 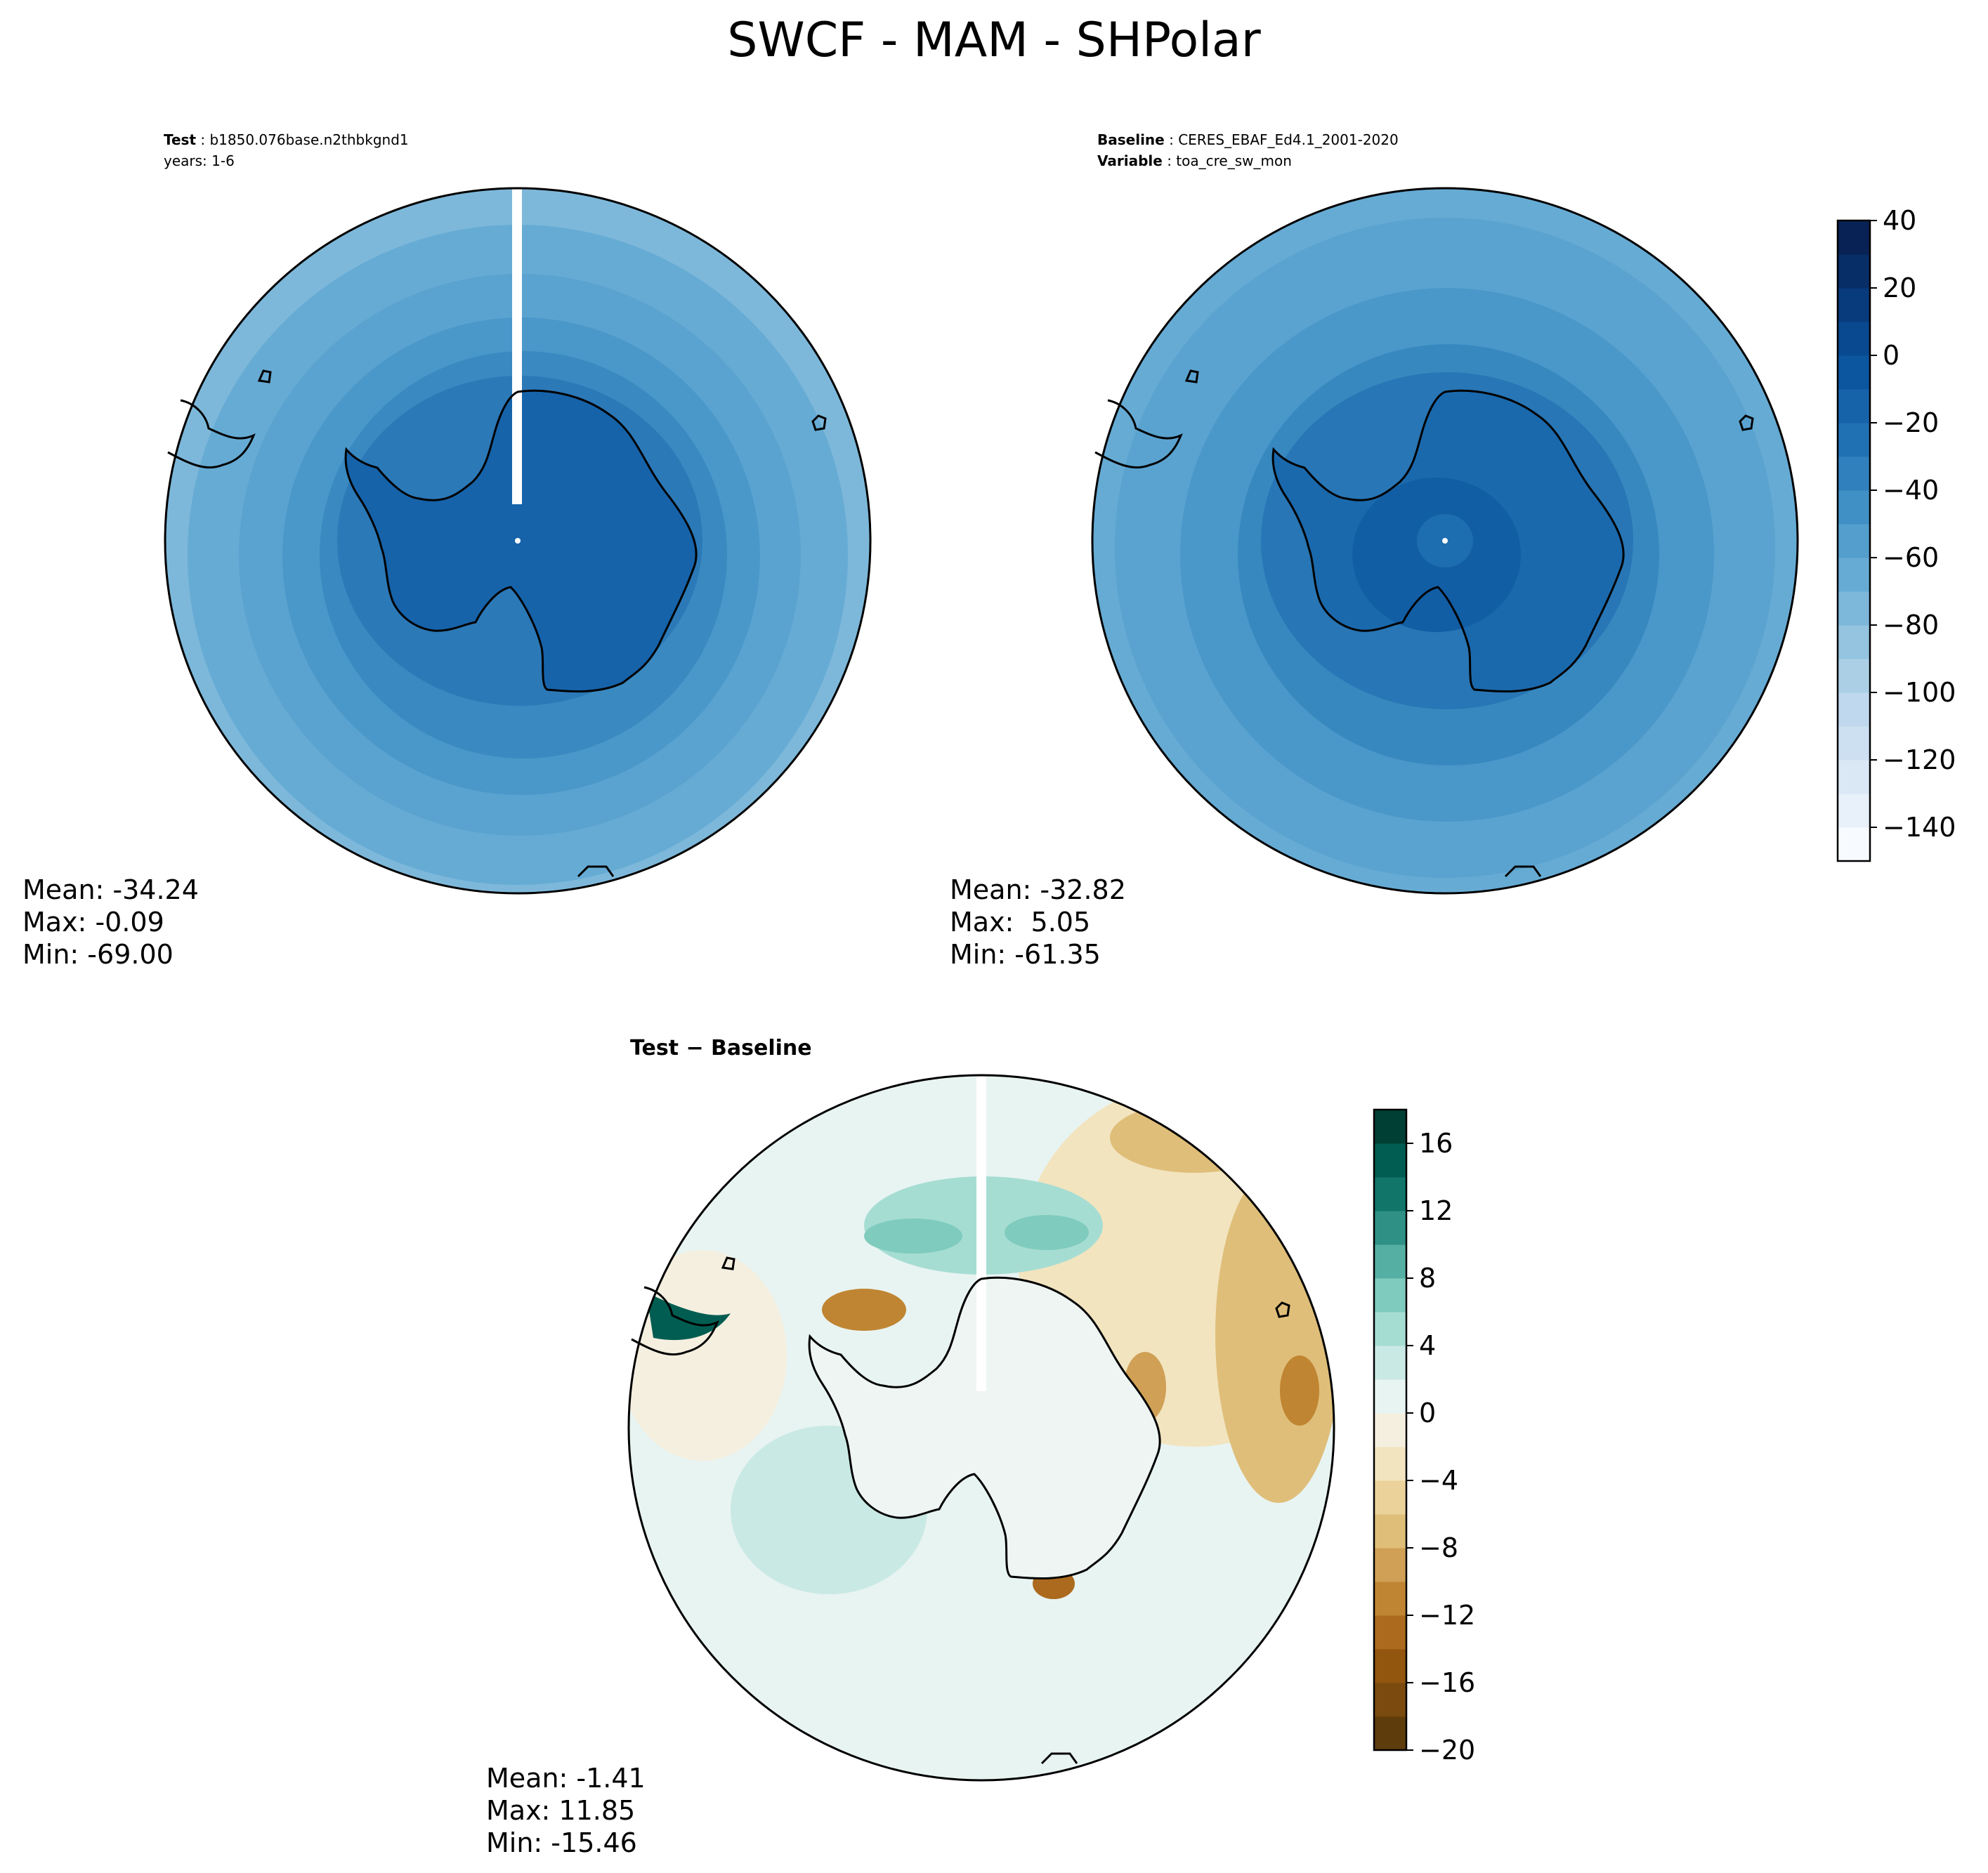 I want to click on diff-colorbar-tick-label: 16, so click(x=1436, y=1143).